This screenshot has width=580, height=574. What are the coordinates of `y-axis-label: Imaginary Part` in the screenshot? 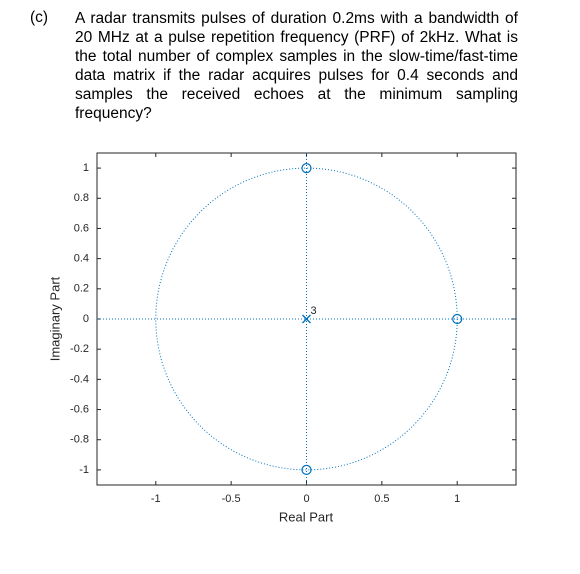 It's located at (54, 318).